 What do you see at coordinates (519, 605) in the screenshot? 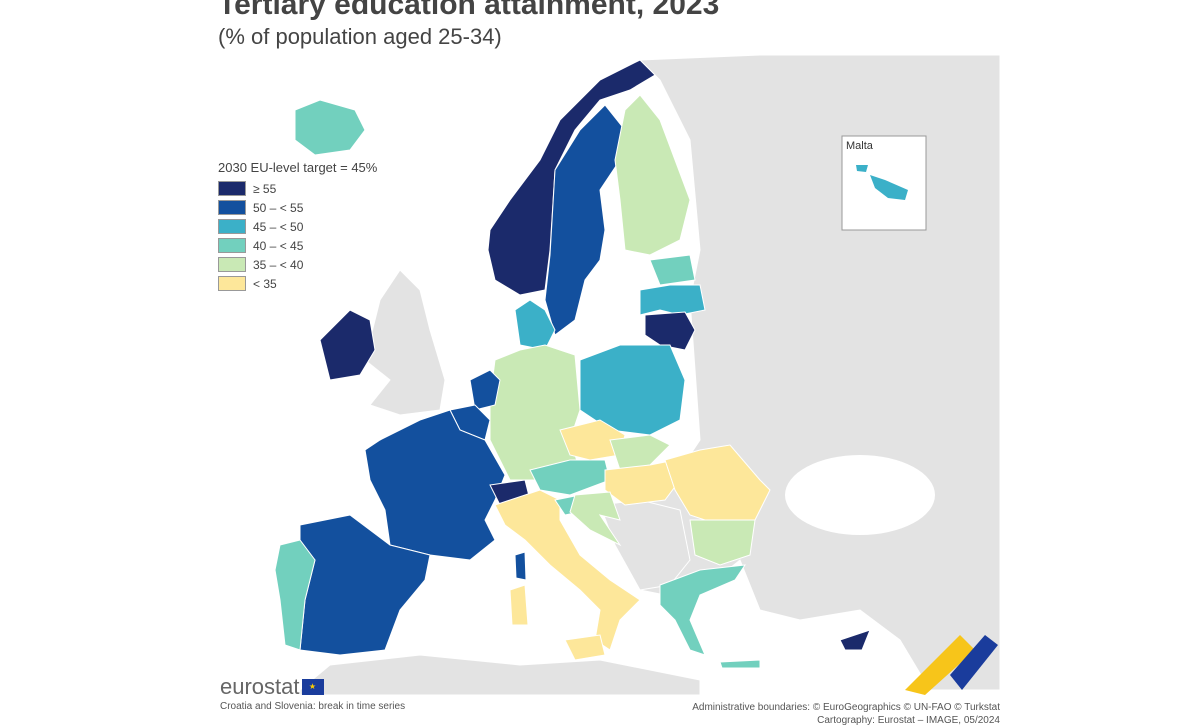
I see `sardinia` at bounding box center [519, 605].